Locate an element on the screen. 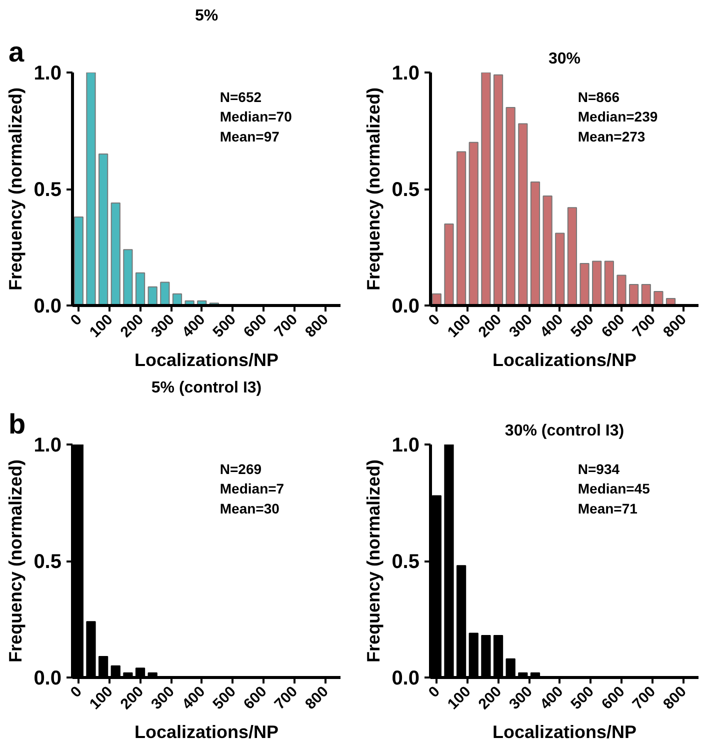 The height and width of the screenshot is (748, 721). annotation: N=269 is located at coordinates (241, 468).